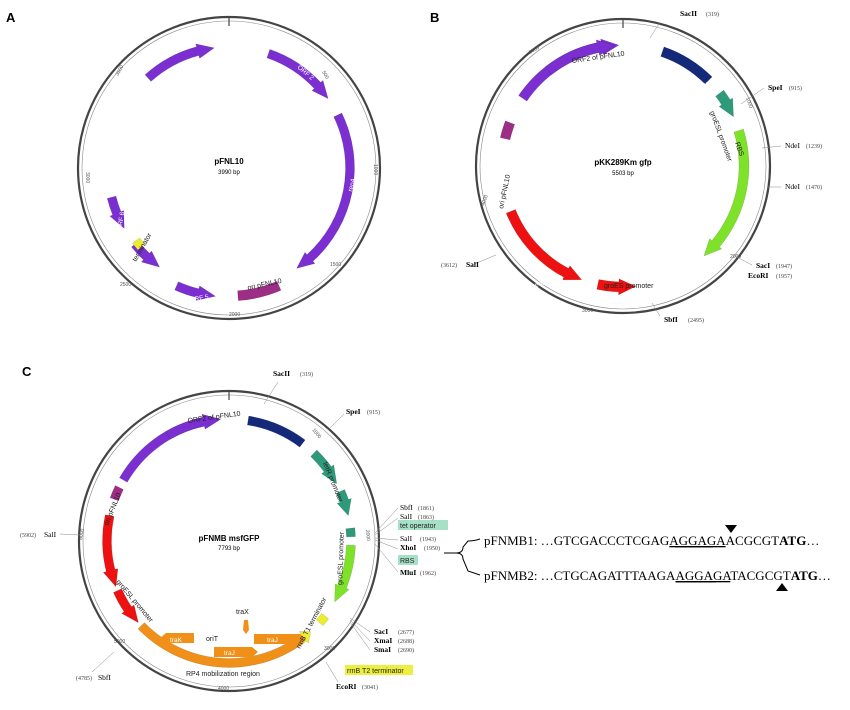  What do you see at coordinates (696, 320) in the screenshot?
I see `site-pos: (2495)` at bounding box center [696, 320].